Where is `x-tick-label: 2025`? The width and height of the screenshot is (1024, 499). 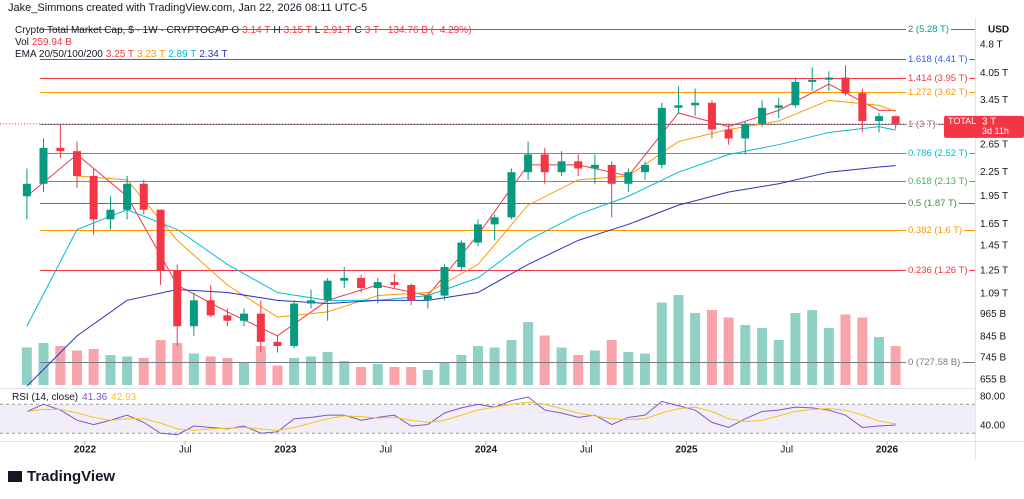 x-tick-label: 2025 is located at coordinates (686, 450).